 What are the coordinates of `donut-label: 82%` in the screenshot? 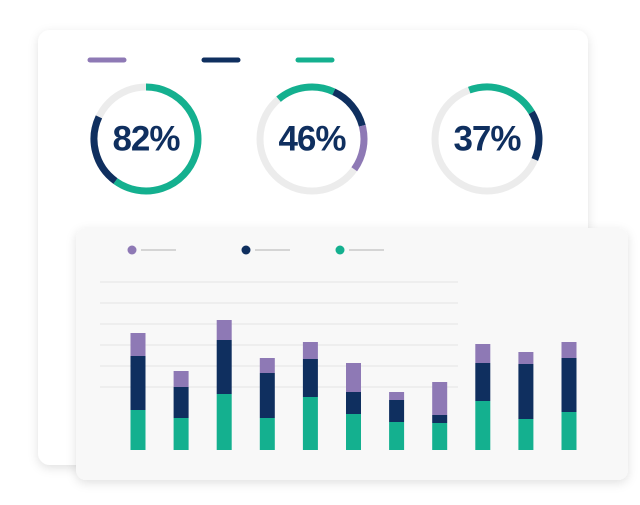 It's located at (146, 139).